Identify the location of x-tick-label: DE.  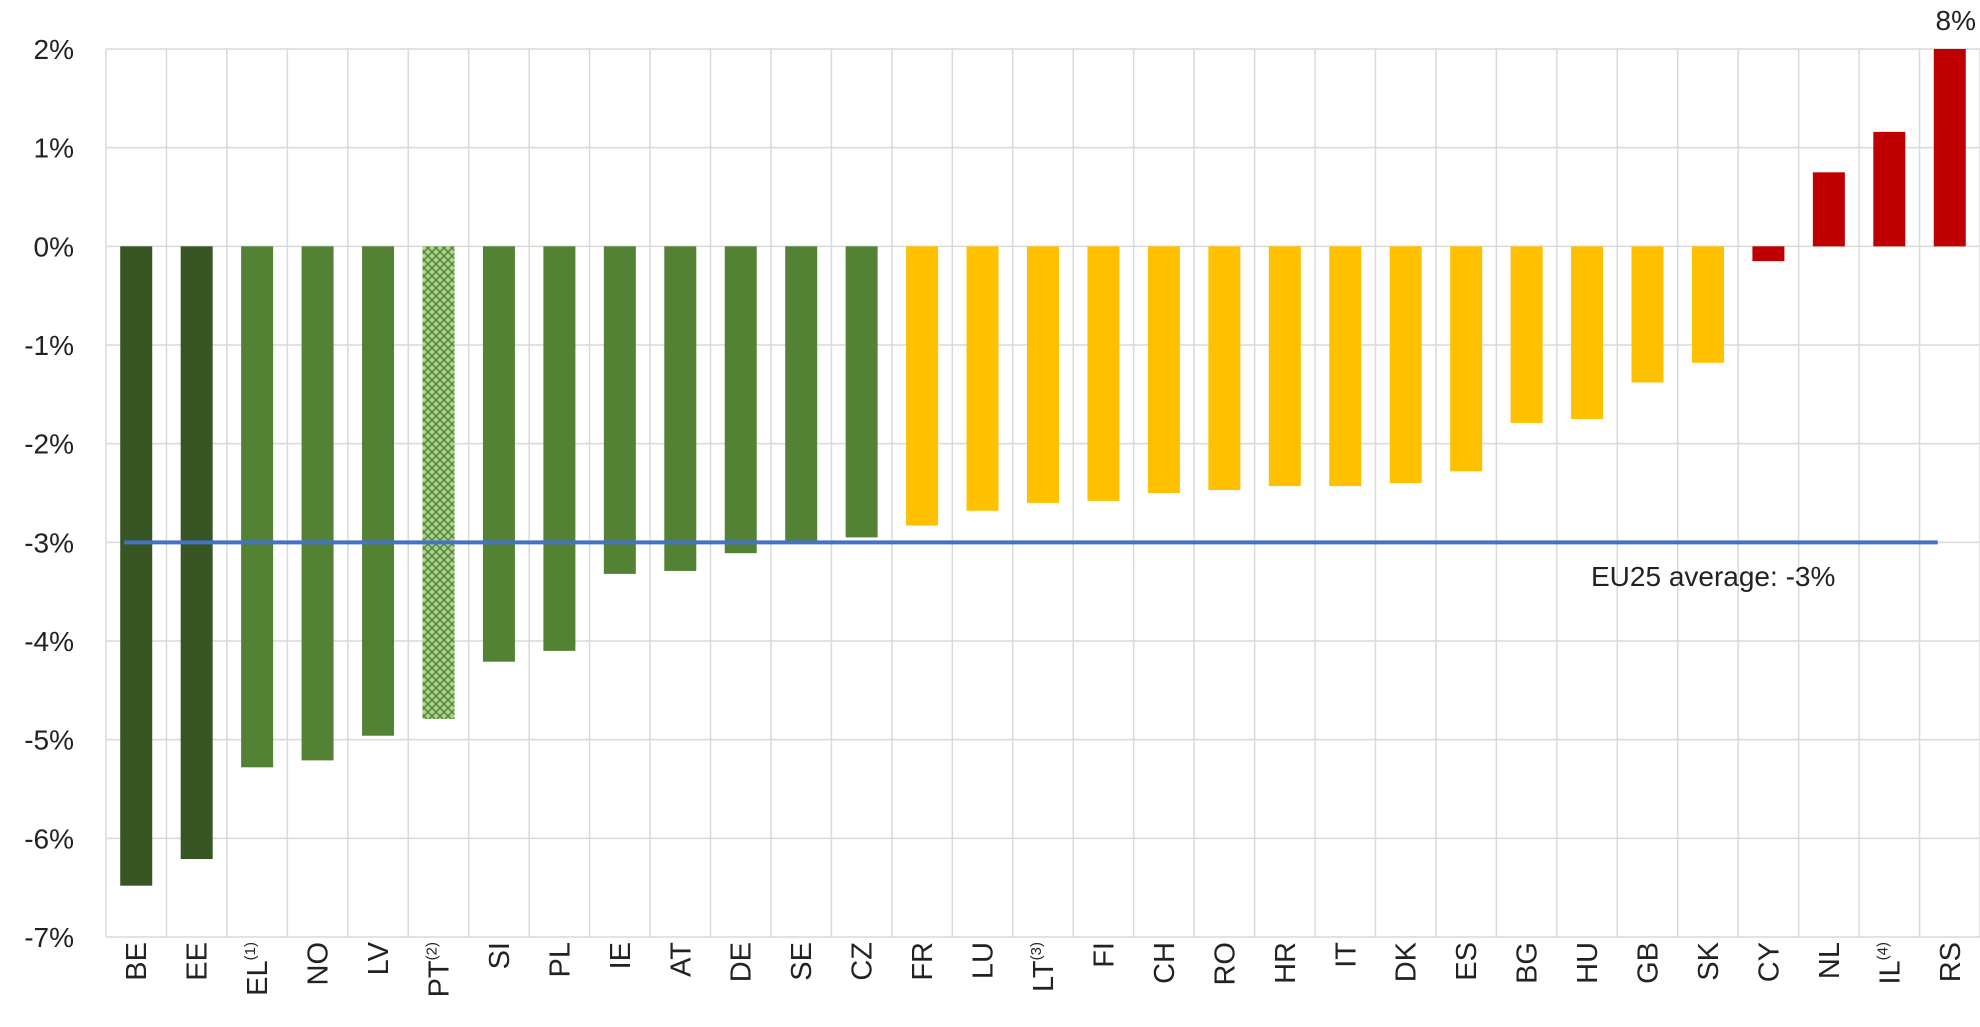
(742, 962).